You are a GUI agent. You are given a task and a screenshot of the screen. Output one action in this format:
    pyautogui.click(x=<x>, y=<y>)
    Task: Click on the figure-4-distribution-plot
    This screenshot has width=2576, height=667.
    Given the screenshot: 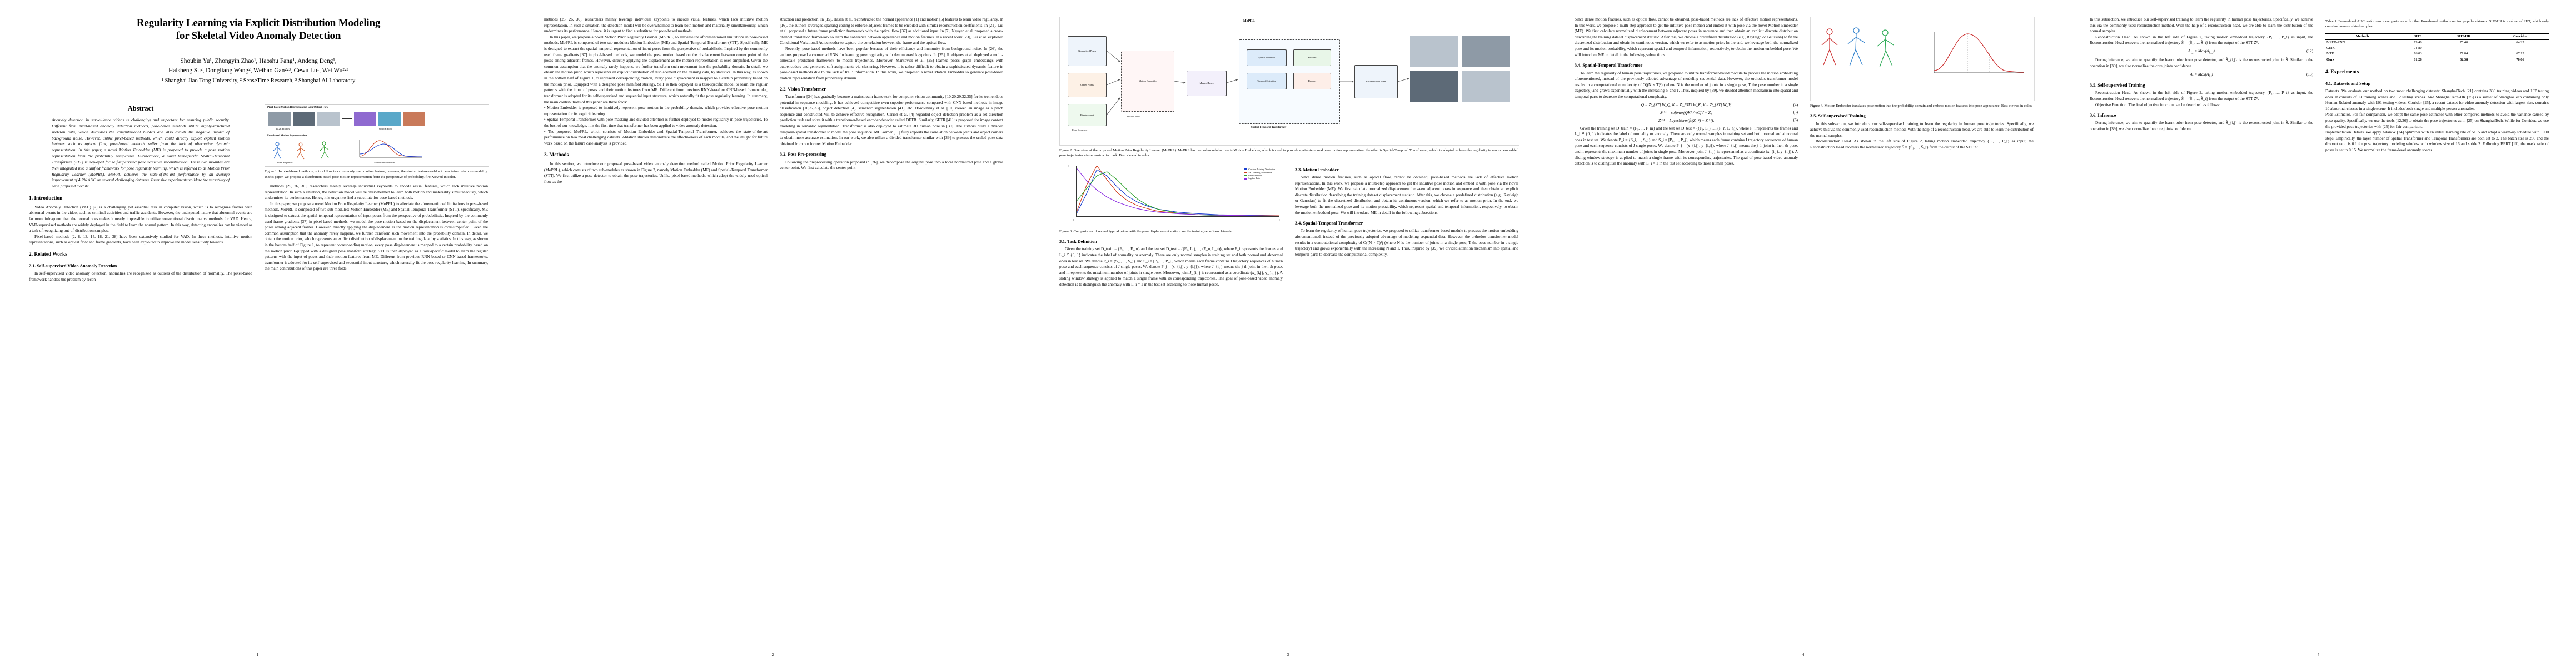 What is the action you would take?
    pyautogui.click(x=1979, y=52)
    